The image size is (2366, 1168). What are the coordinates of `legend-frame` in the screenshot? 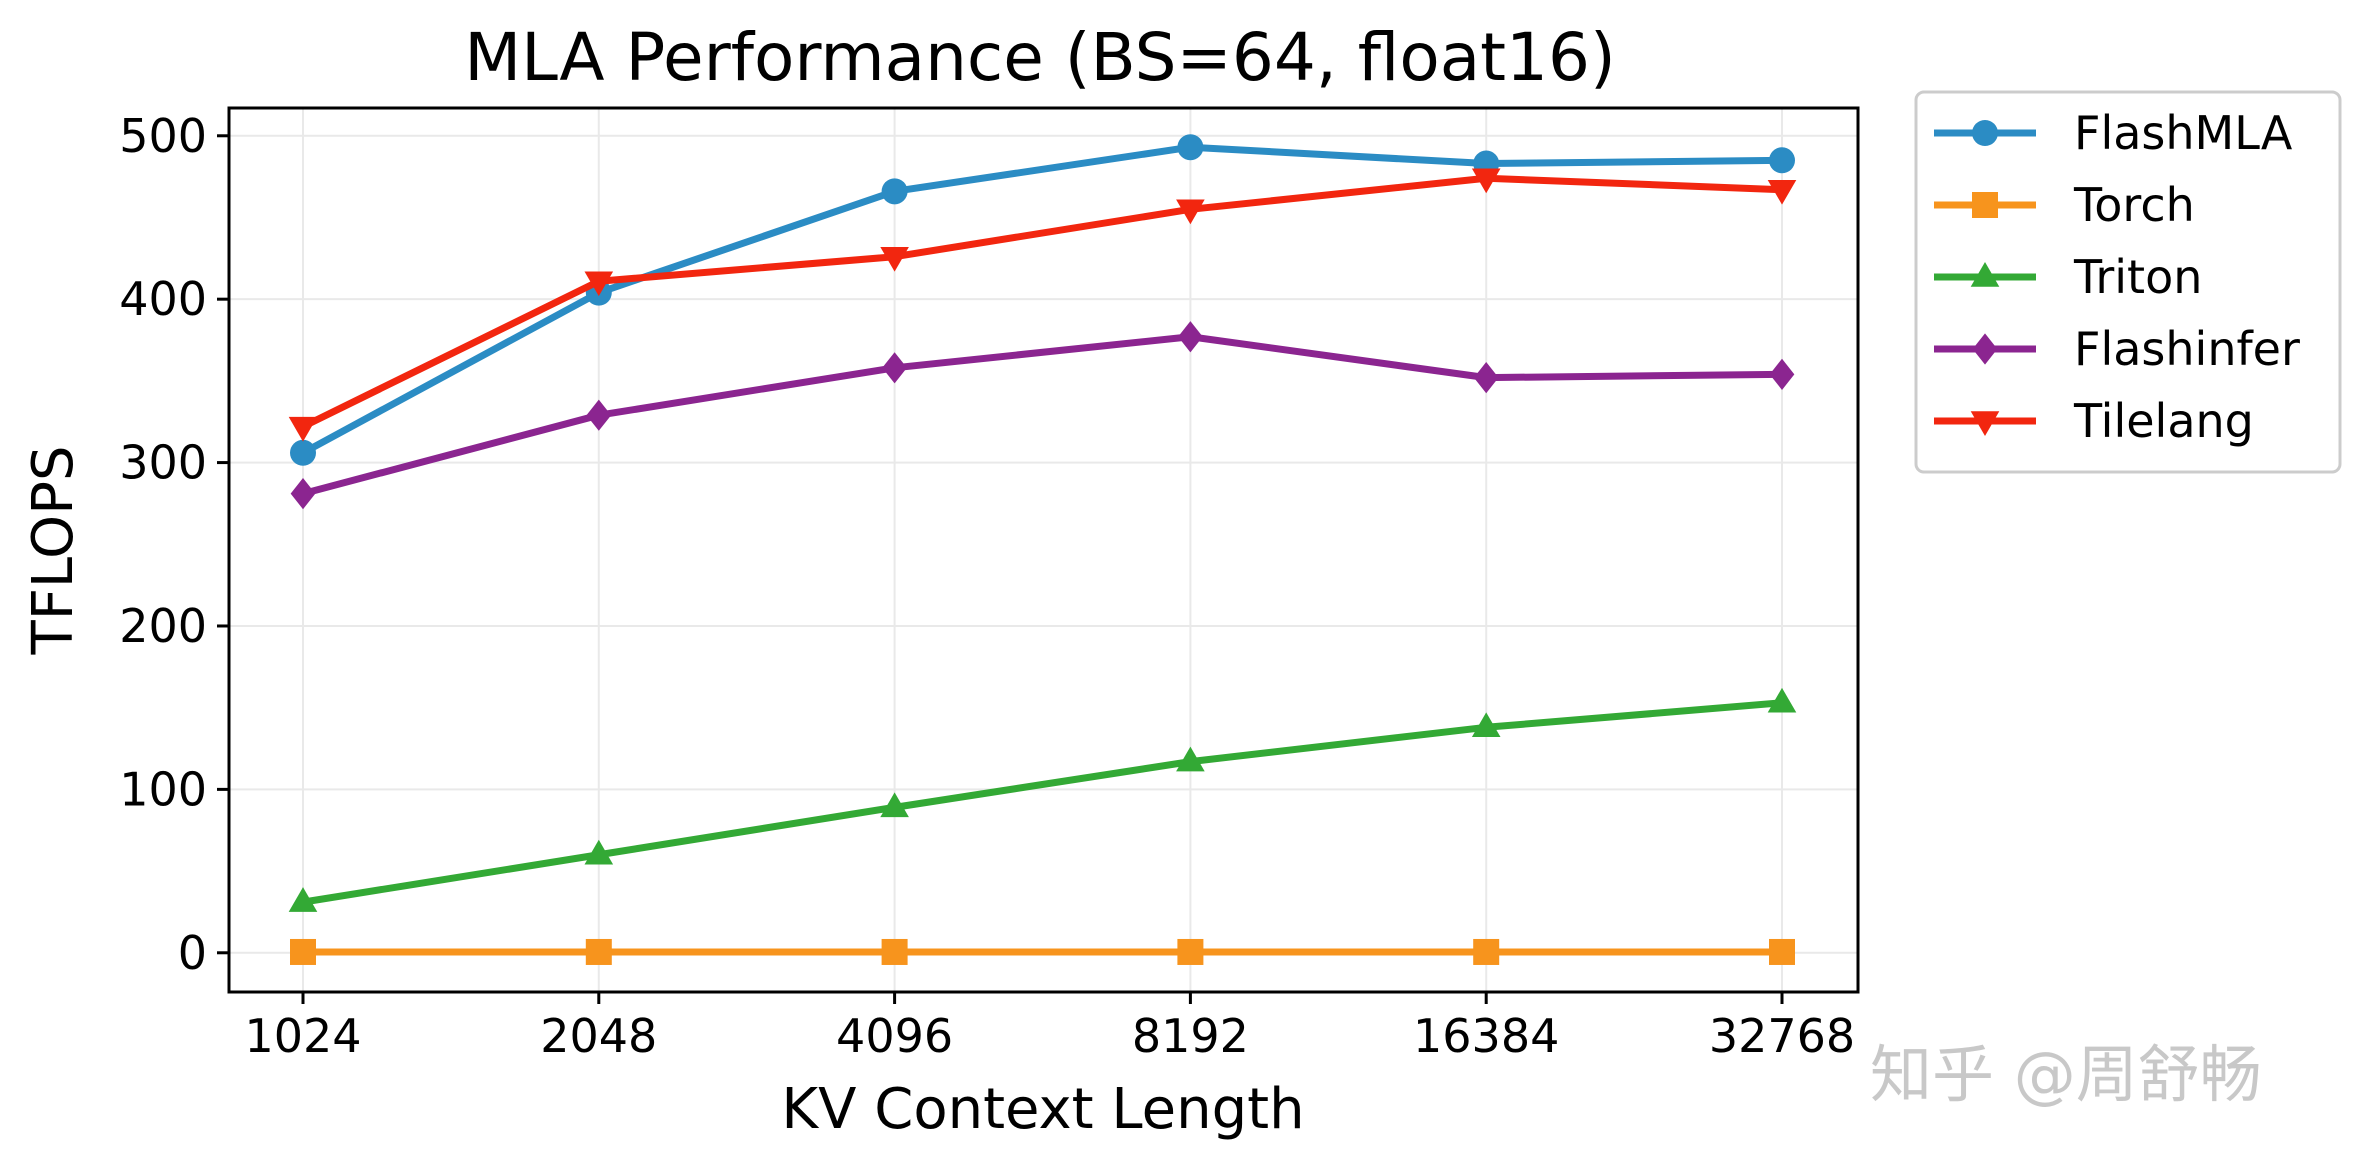 It's located at (2128, 282).